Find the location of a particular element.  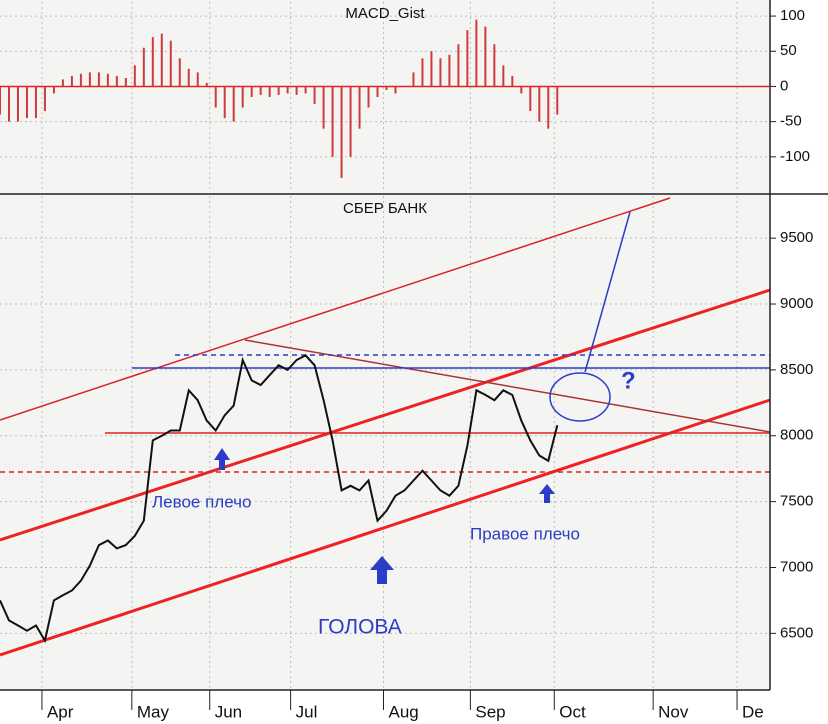

y-tick-label: 8500 is located at coordinates (796, 369).